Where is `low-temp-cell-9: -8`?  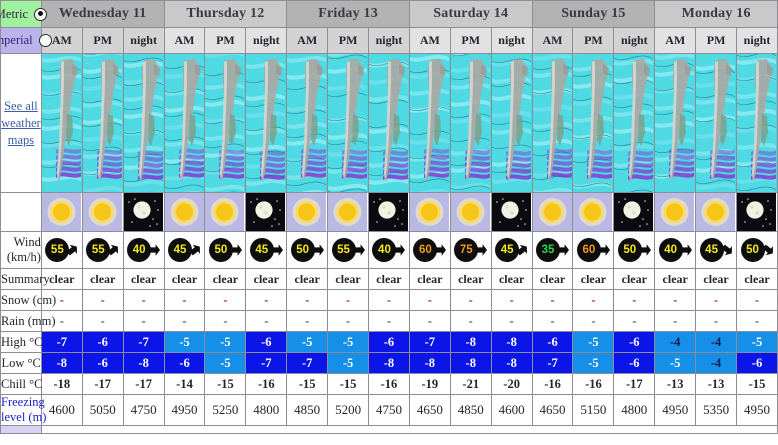 low-temp-cell-9: -8 is located at coordinates (429, 363).